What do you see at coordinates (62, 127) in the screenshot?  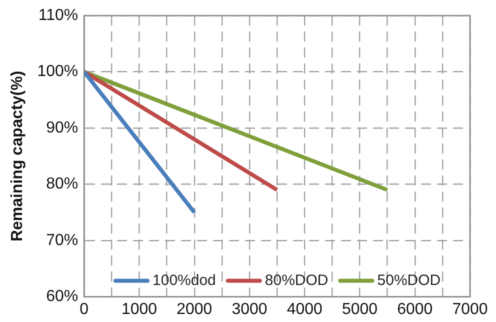 I see `y-tick-label: 90%` at bounding box center [62, 127].